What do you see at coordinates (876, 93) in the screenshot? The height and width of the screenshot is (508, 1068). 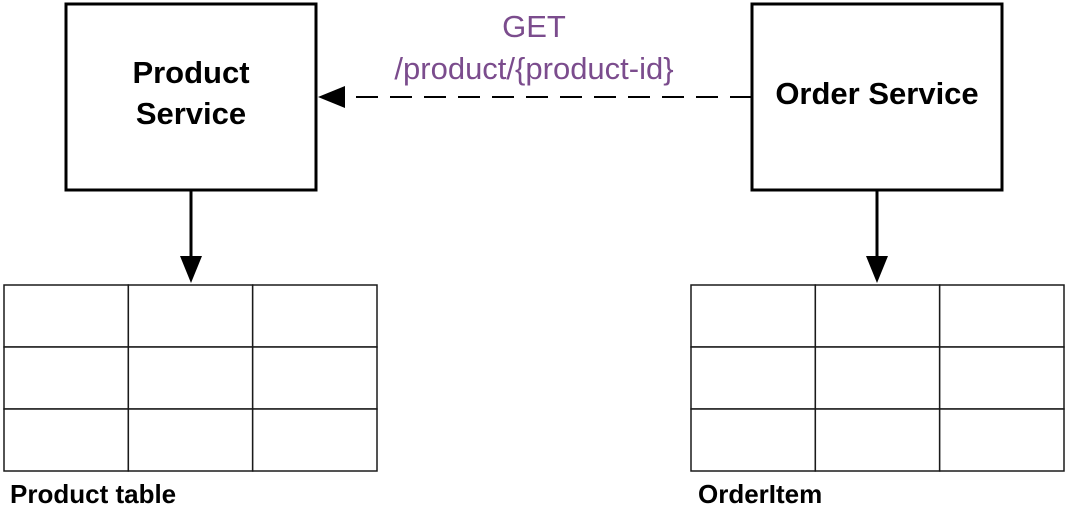 I see `order-service-label: Order Service` at bounding box center [876, 93].